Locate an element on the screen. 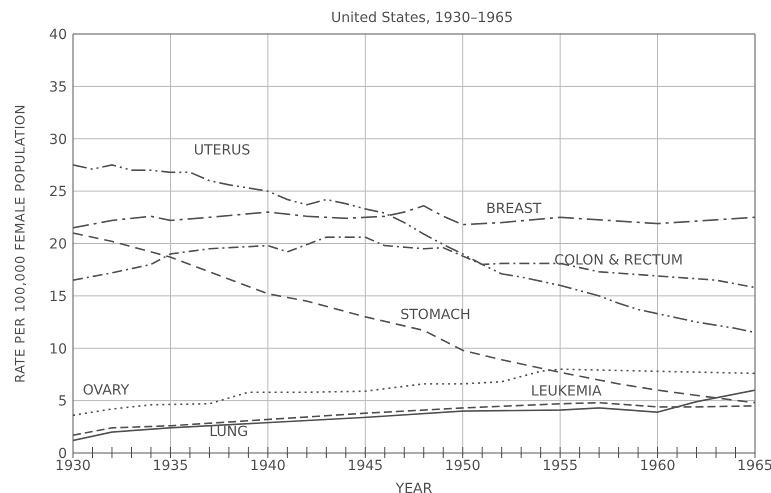 The height and width of the screenshot is (493, 771). x-tick-label: 1950 is located at coordinates (462, 466).